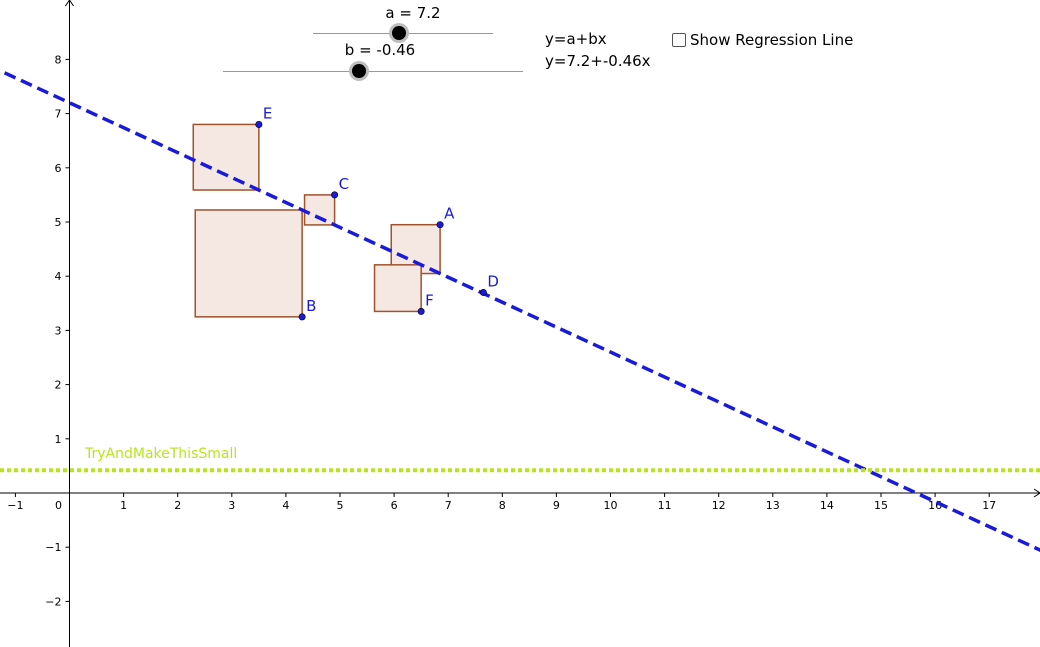  I want to click on x-tick-label: 14, so click(827, 505).